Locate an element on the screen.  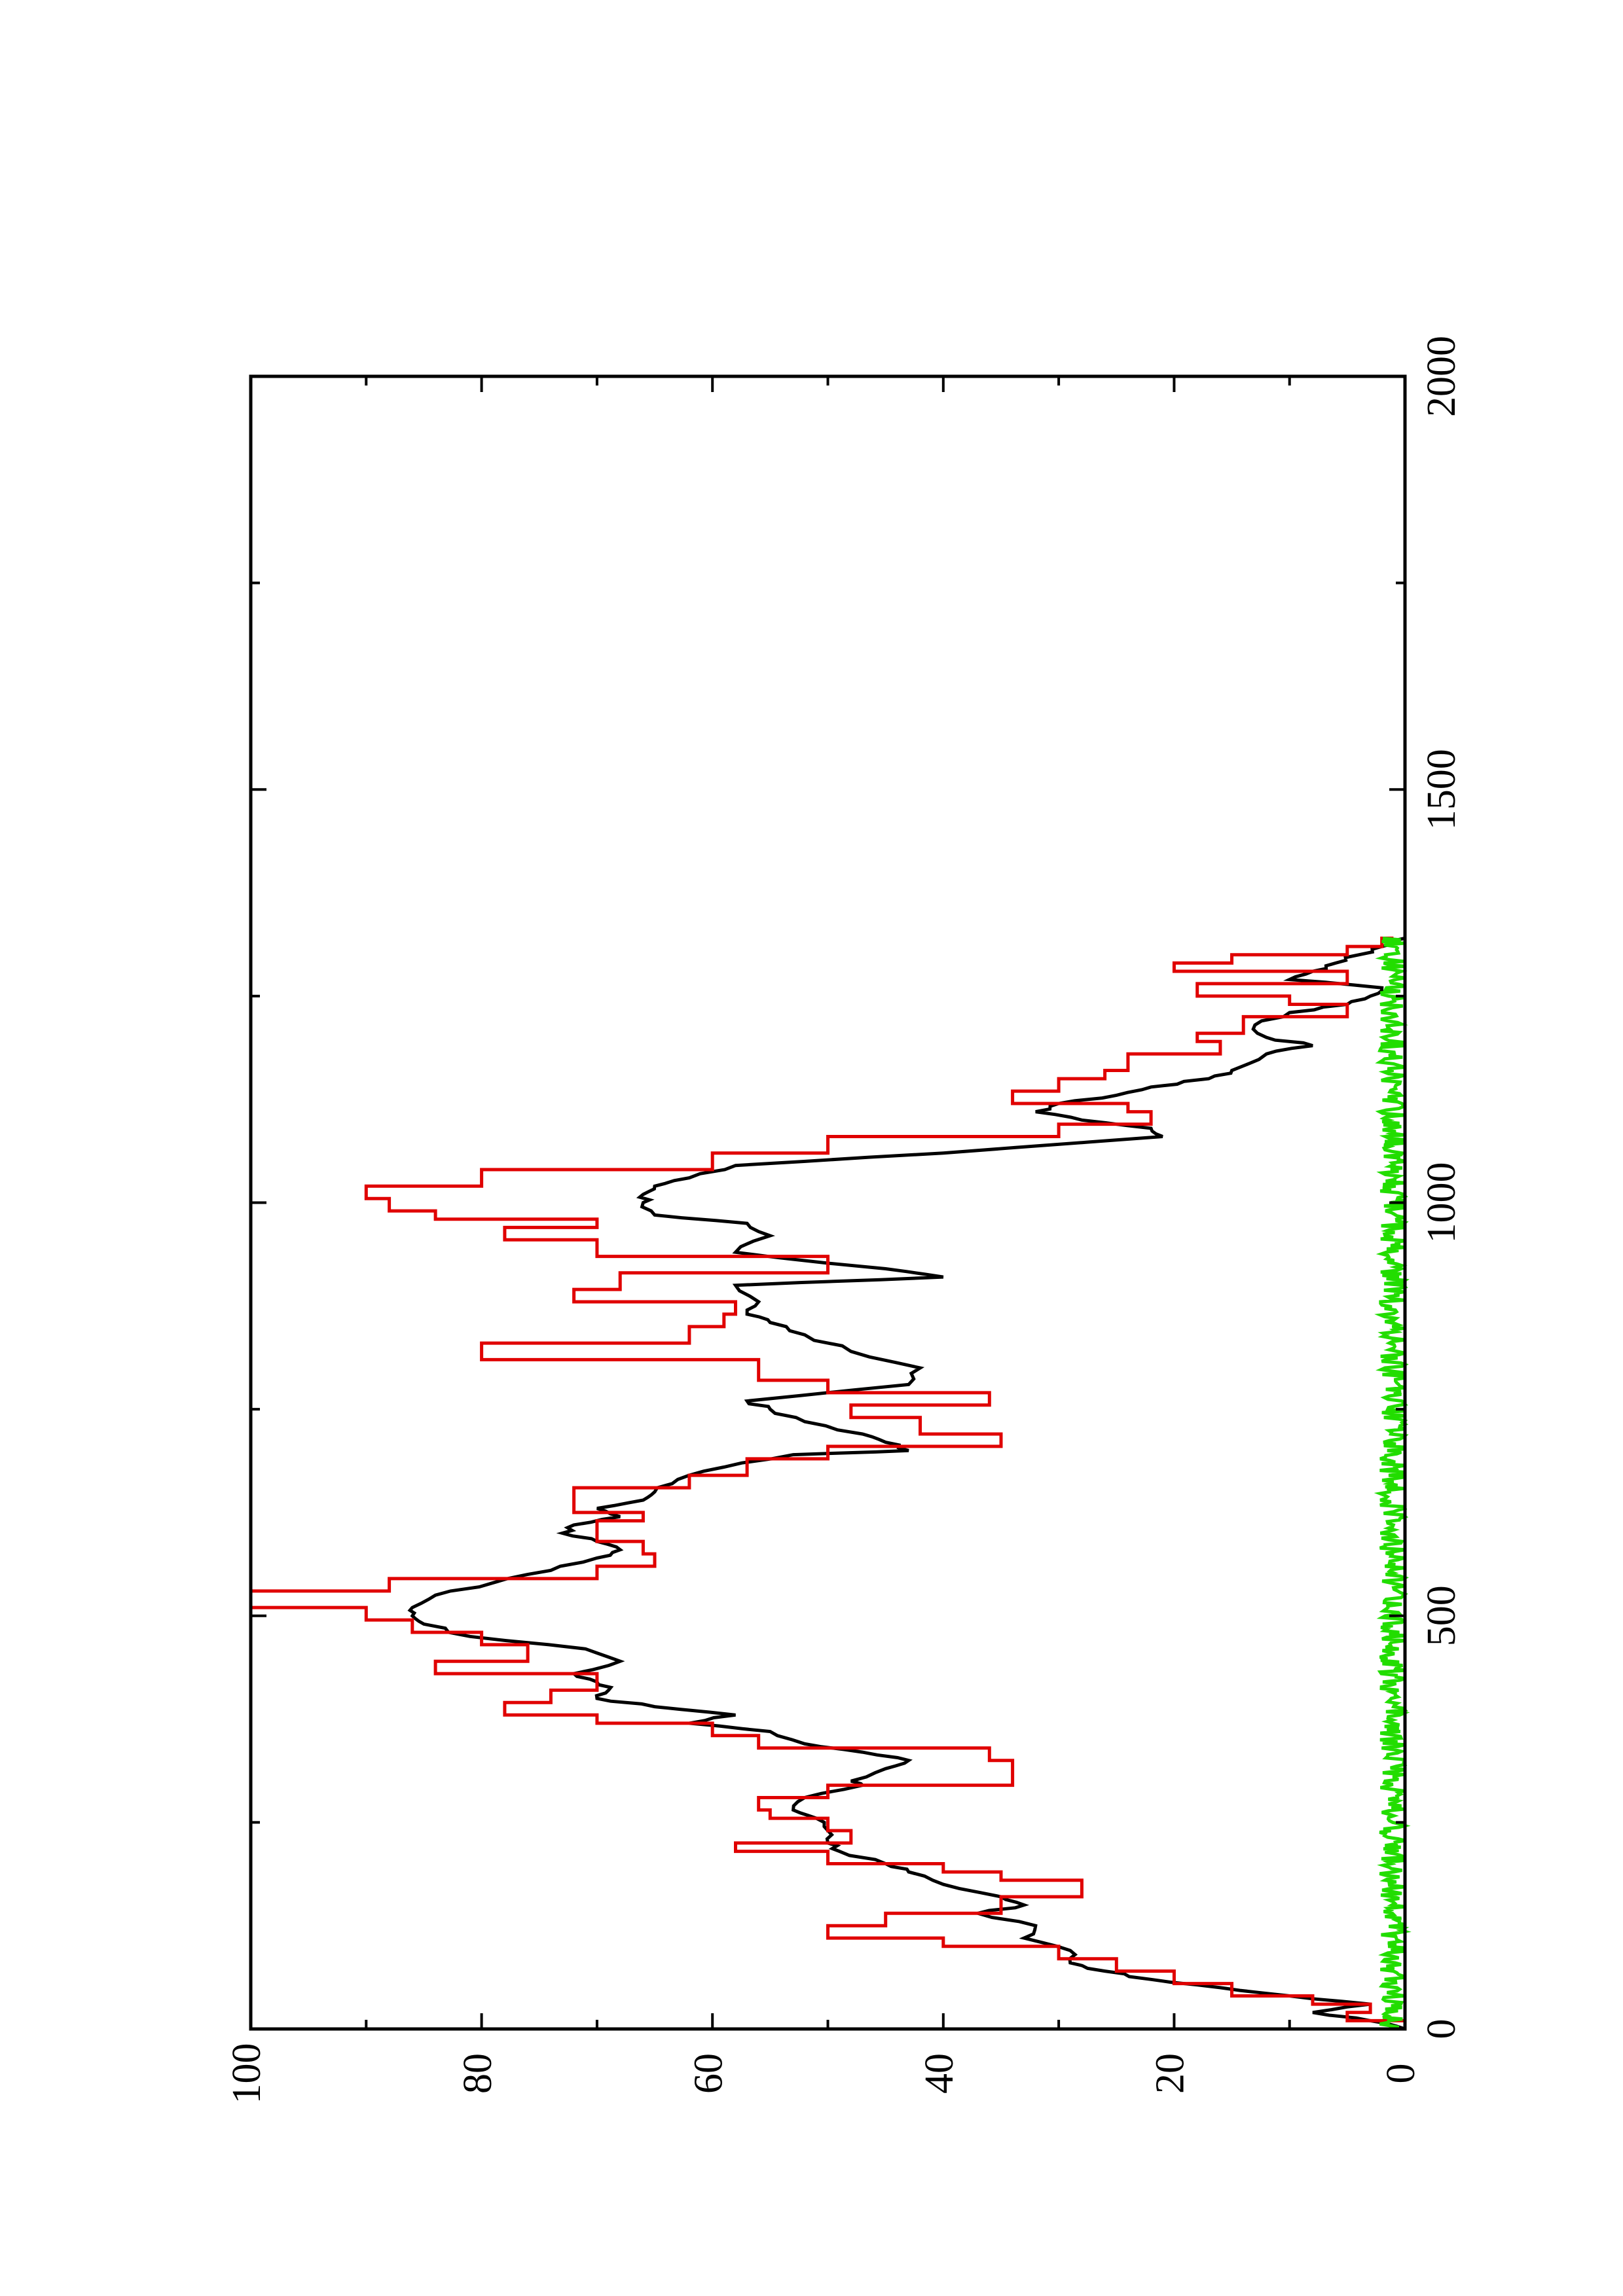
y-tick-label: 80 is located at coordinates (478, 2073).